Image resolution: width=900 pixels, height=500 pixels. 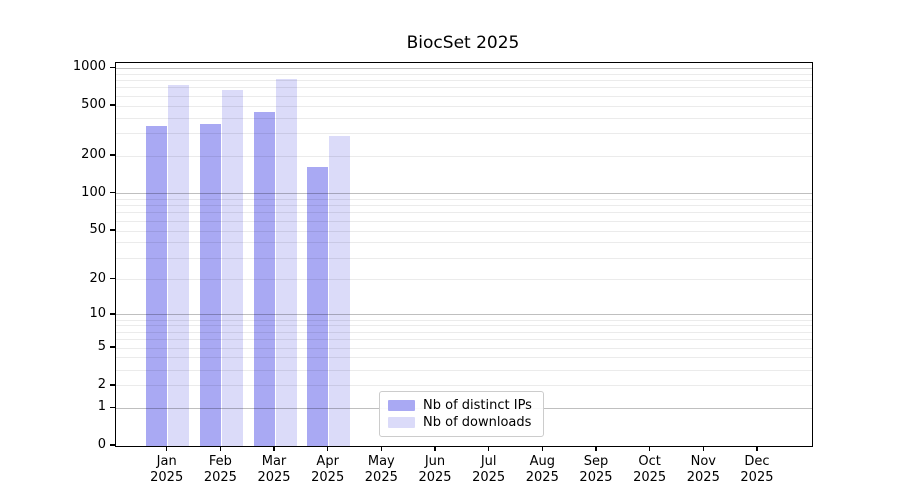 I want to click on bar-mar-nb-of-downloads, so click(x=286, y=262).